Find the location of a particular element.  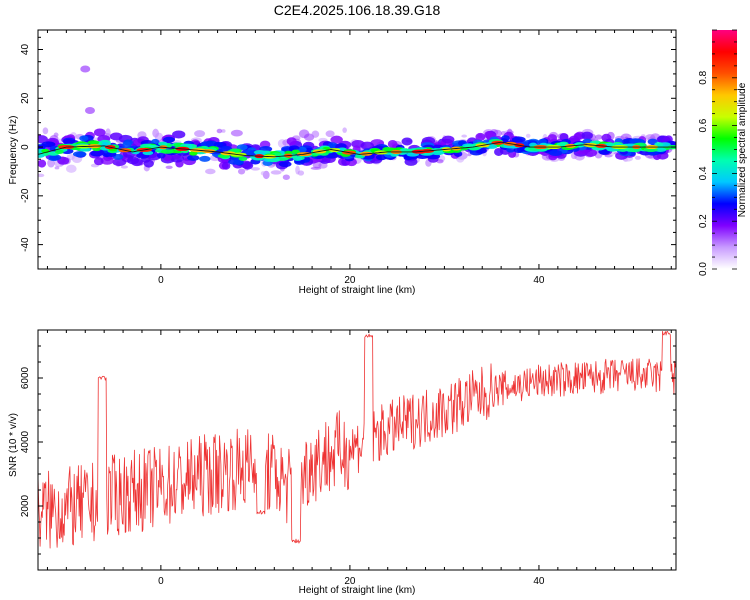

y-tick-label: 4000 is located at coordinates (25, 441).